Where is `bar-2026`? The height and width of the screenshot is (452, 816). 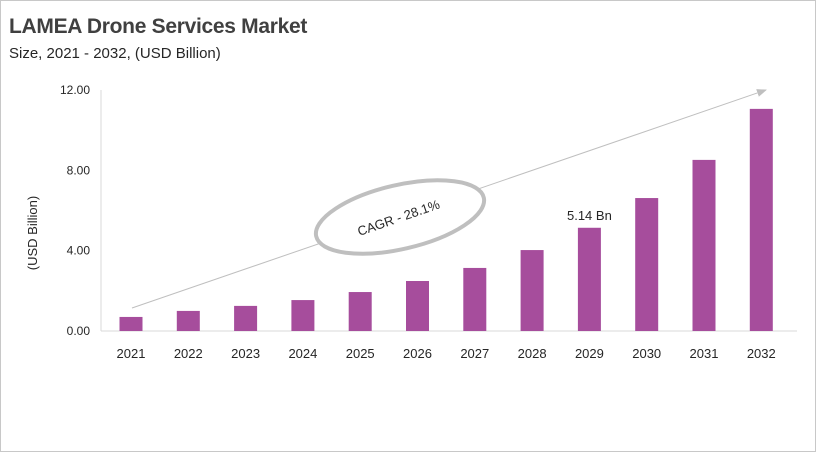 bar-2026 is located at coordinates (417, 305).